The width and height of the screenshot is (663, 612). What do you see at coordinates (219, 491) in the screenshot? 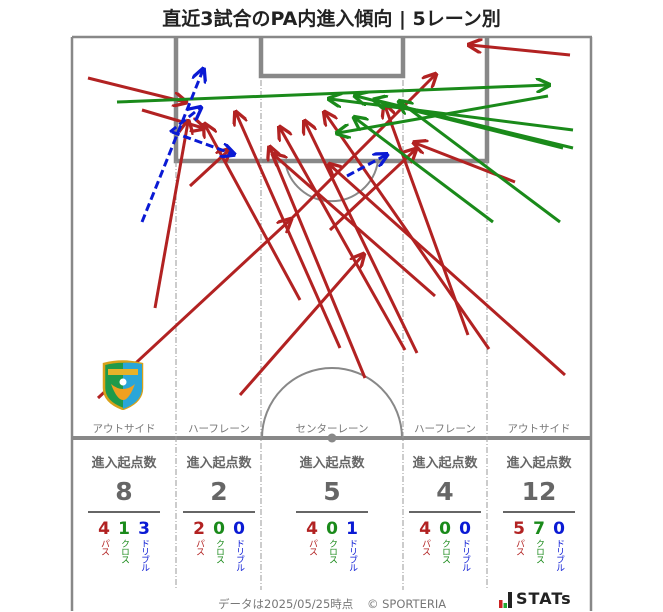
I see `entry-total: 2` at bounding box center [219, 491].